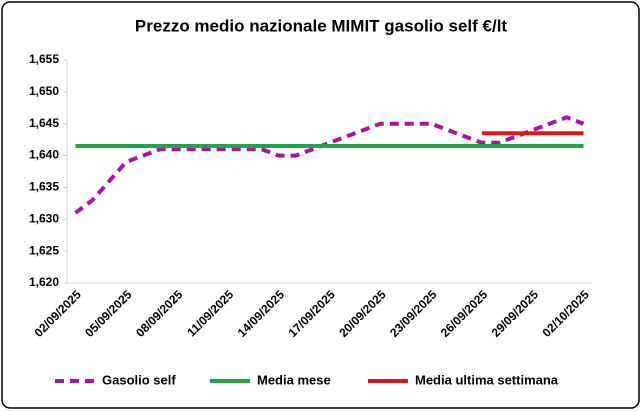  What do you see at coordinates (44, 187) in the screenshot?
I see `y-tick-label: 1,635` at bounding box center [44, 187].